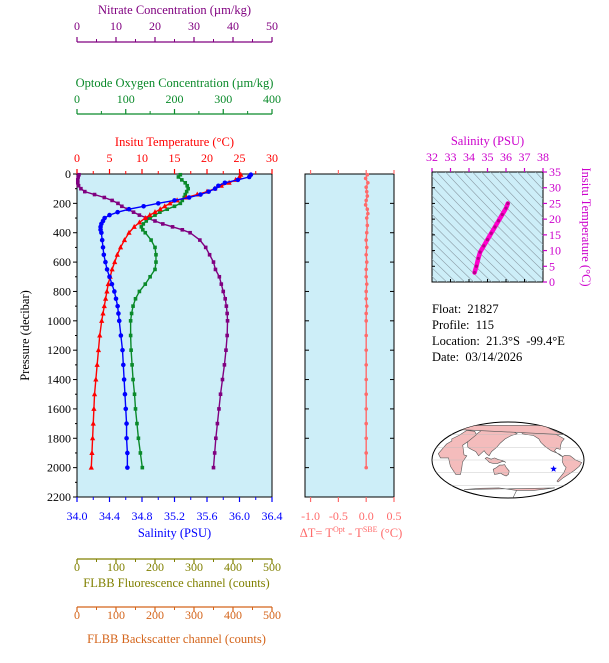 This screenshot has width=609, height=663. Describe the element at coordinates (240, 158) in the screenshot. I see `temperature-tick-label: 25` at that location.